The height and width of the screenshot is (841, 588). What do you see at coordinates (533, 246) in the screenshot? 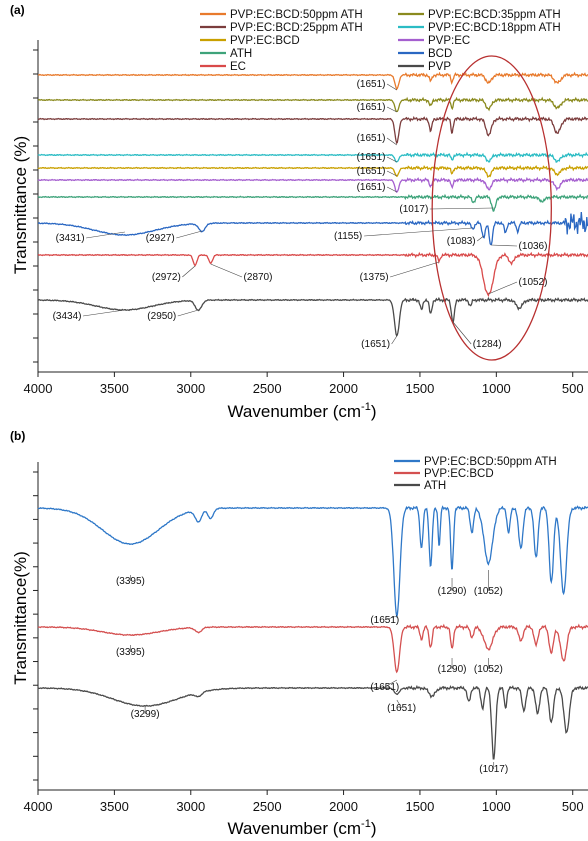
I see `annotation-label: (1036)` at bounding box center [533, 246].